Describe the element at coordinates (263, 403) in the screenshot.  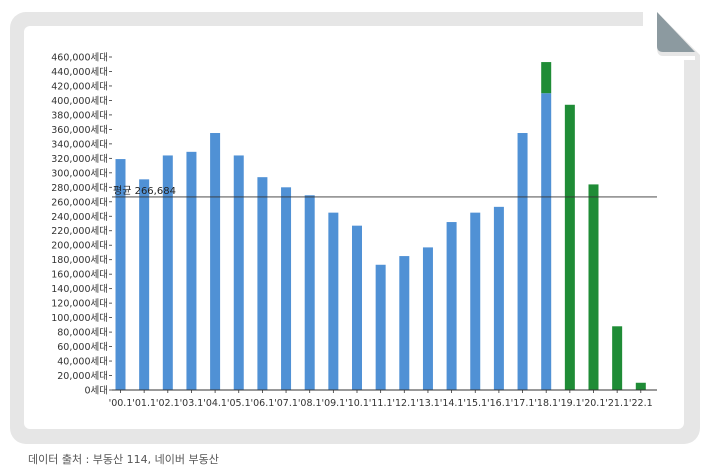
I see `x-tick-label: '06.1` at that location.